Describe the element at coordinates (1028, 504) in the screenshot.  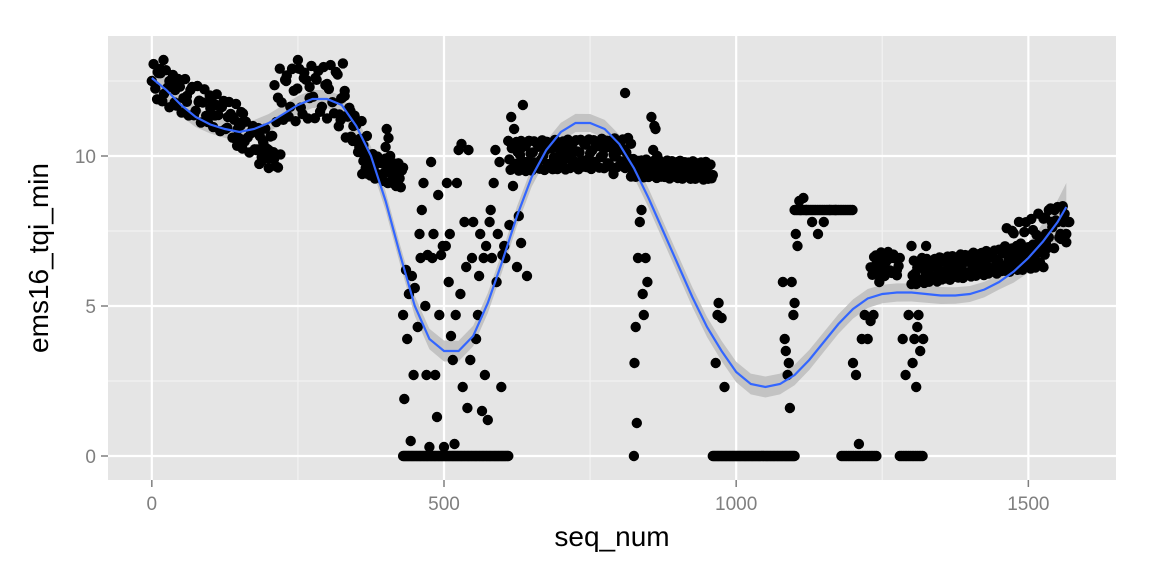
I see `x-tick-label: 1500` at that location.